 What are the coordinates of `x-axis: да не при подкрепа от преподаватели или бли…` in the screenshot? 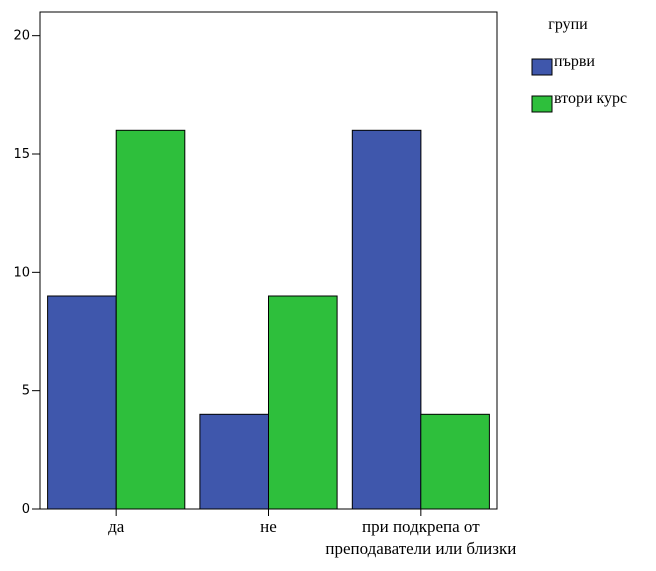 It's located at (312, 533).